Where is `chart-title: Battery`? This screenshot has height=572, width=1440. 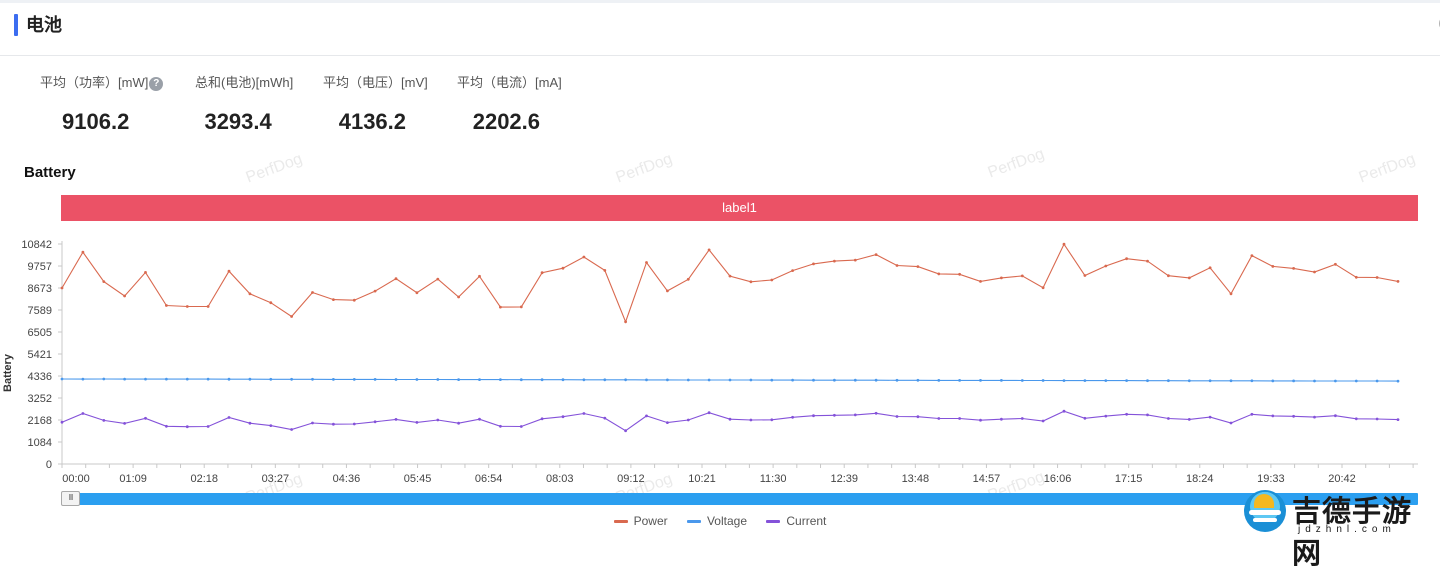
chart-title: Battery is located at coordinates (50, 172).